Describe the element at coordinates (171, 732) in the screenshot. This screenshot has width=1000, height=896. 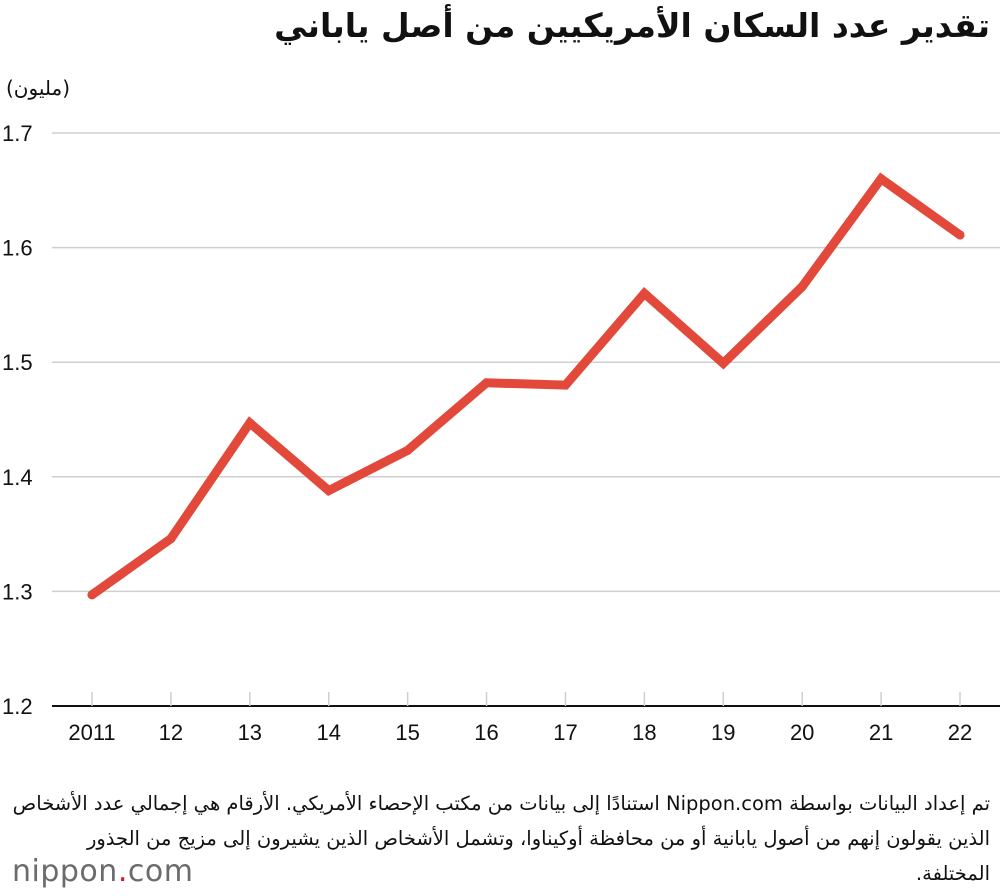
I see `x-tick-label: 12` at that location.